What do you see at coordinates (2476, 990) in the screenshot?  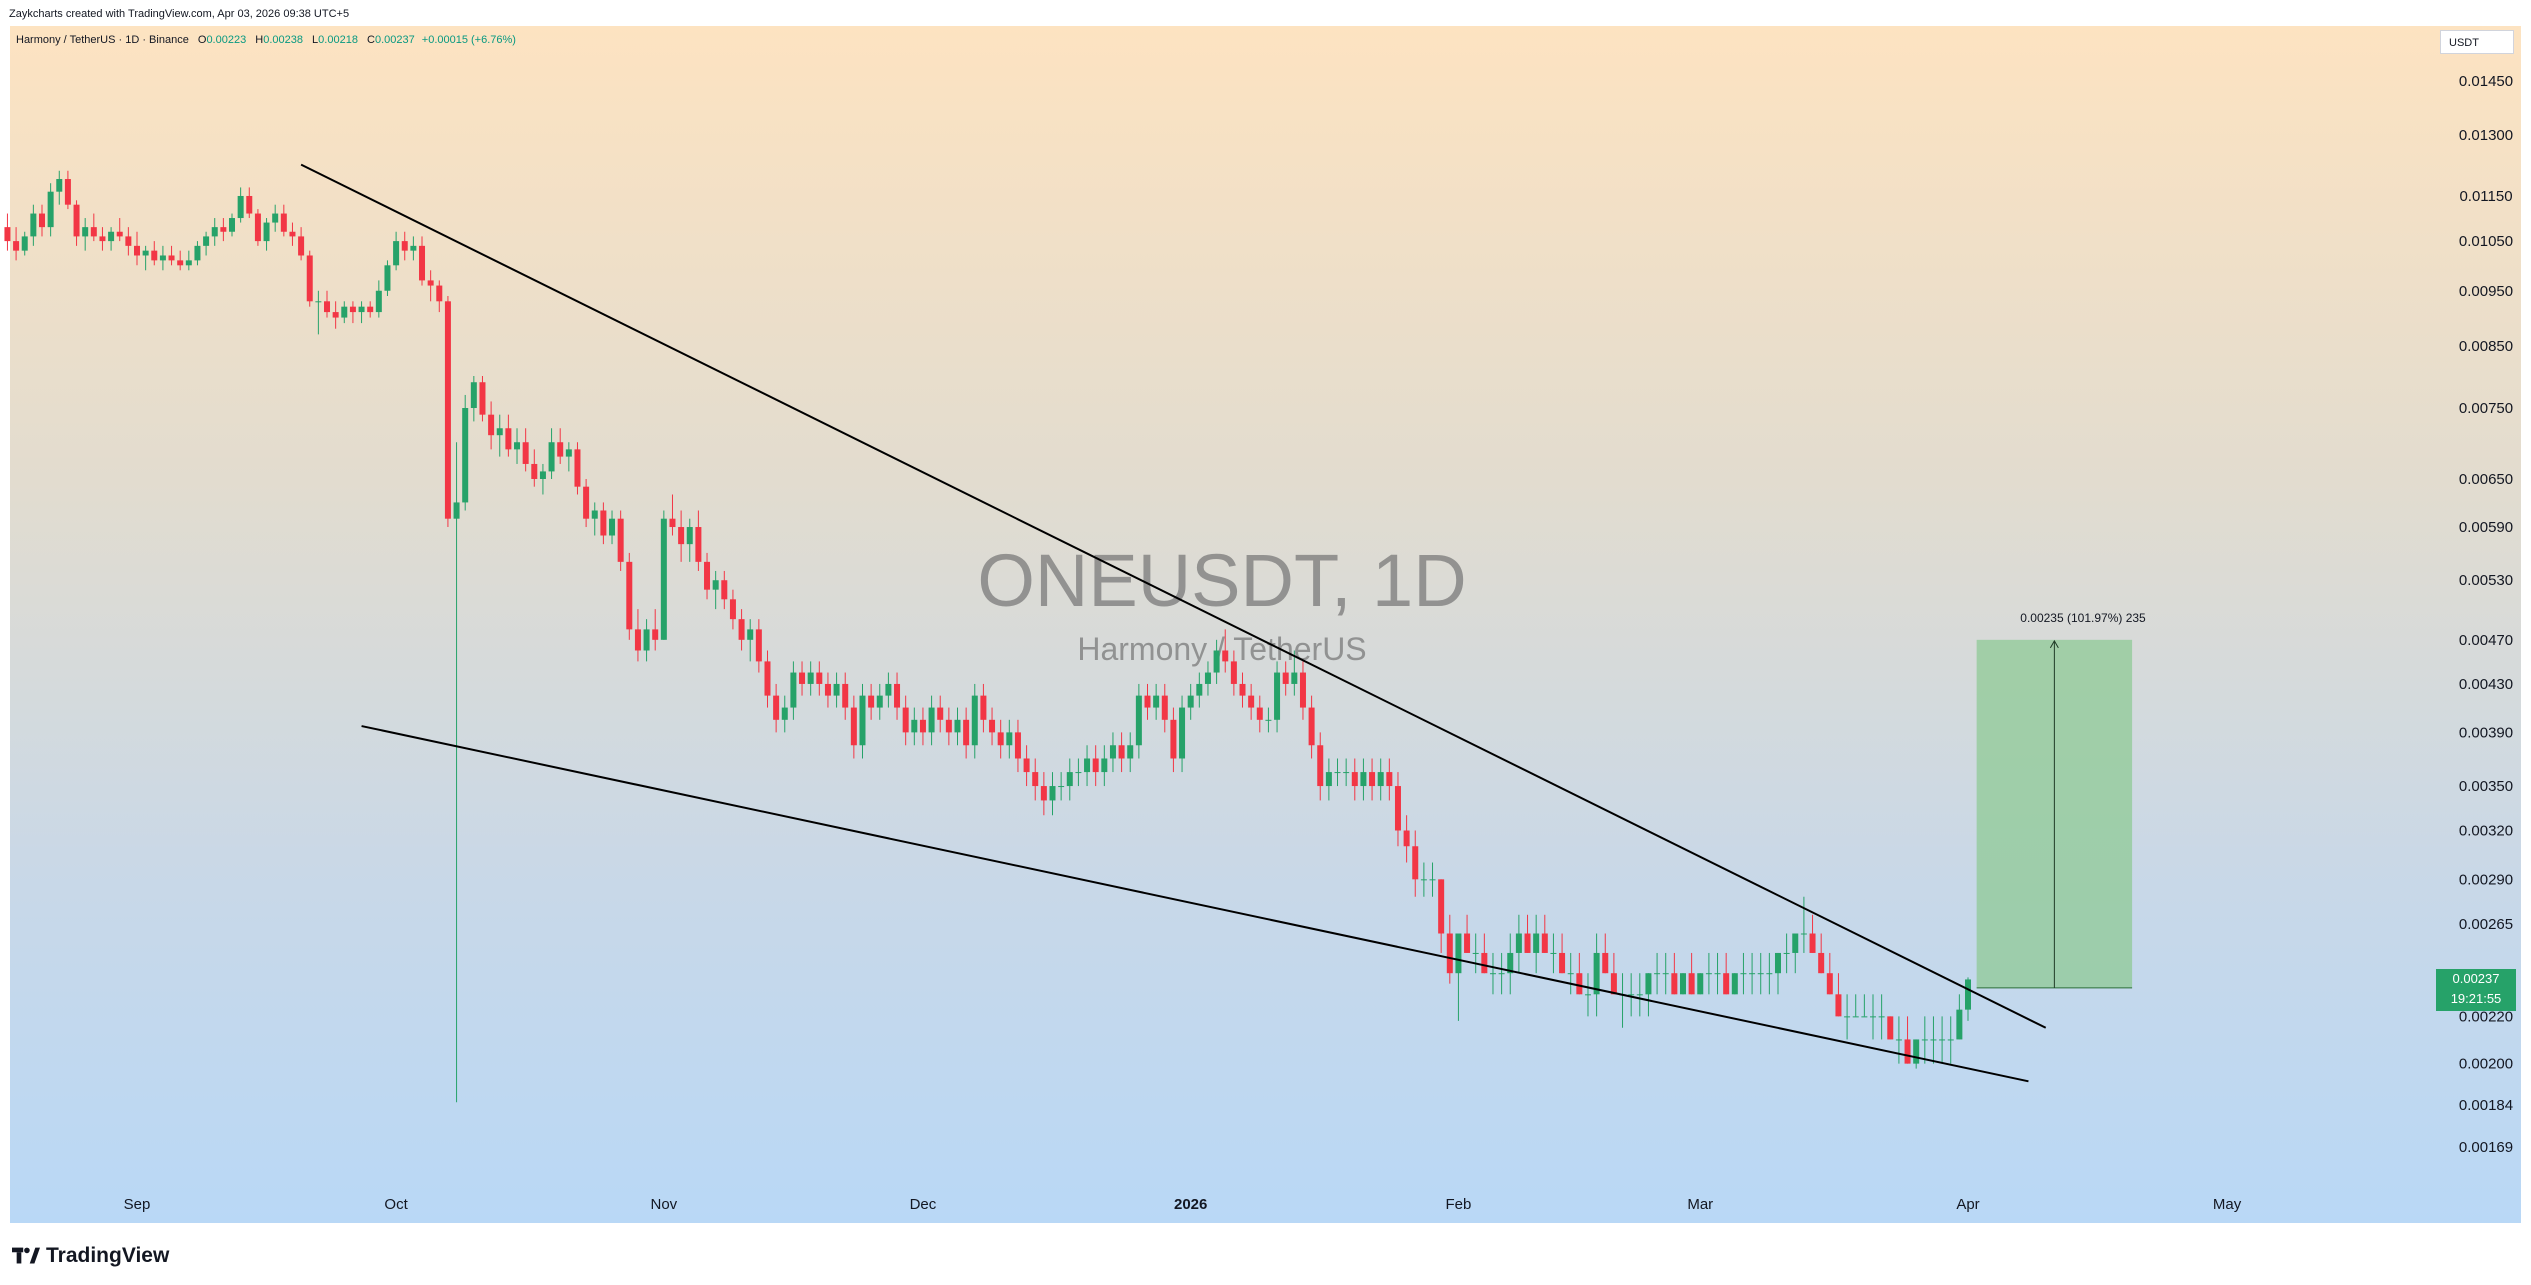 I see `last-price-tag: 0.00237 19:21:55` at bounding box center [2476, 990].